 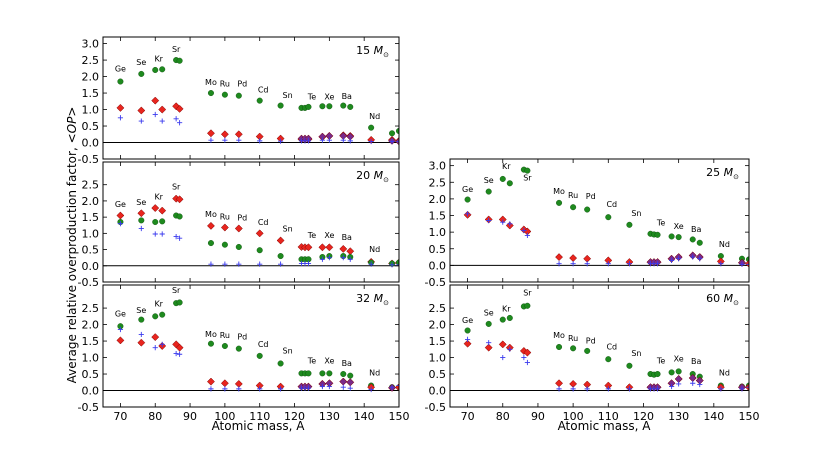 I want to click on panel-32-xtick-label-3: 100, so click(x=224, y=416).